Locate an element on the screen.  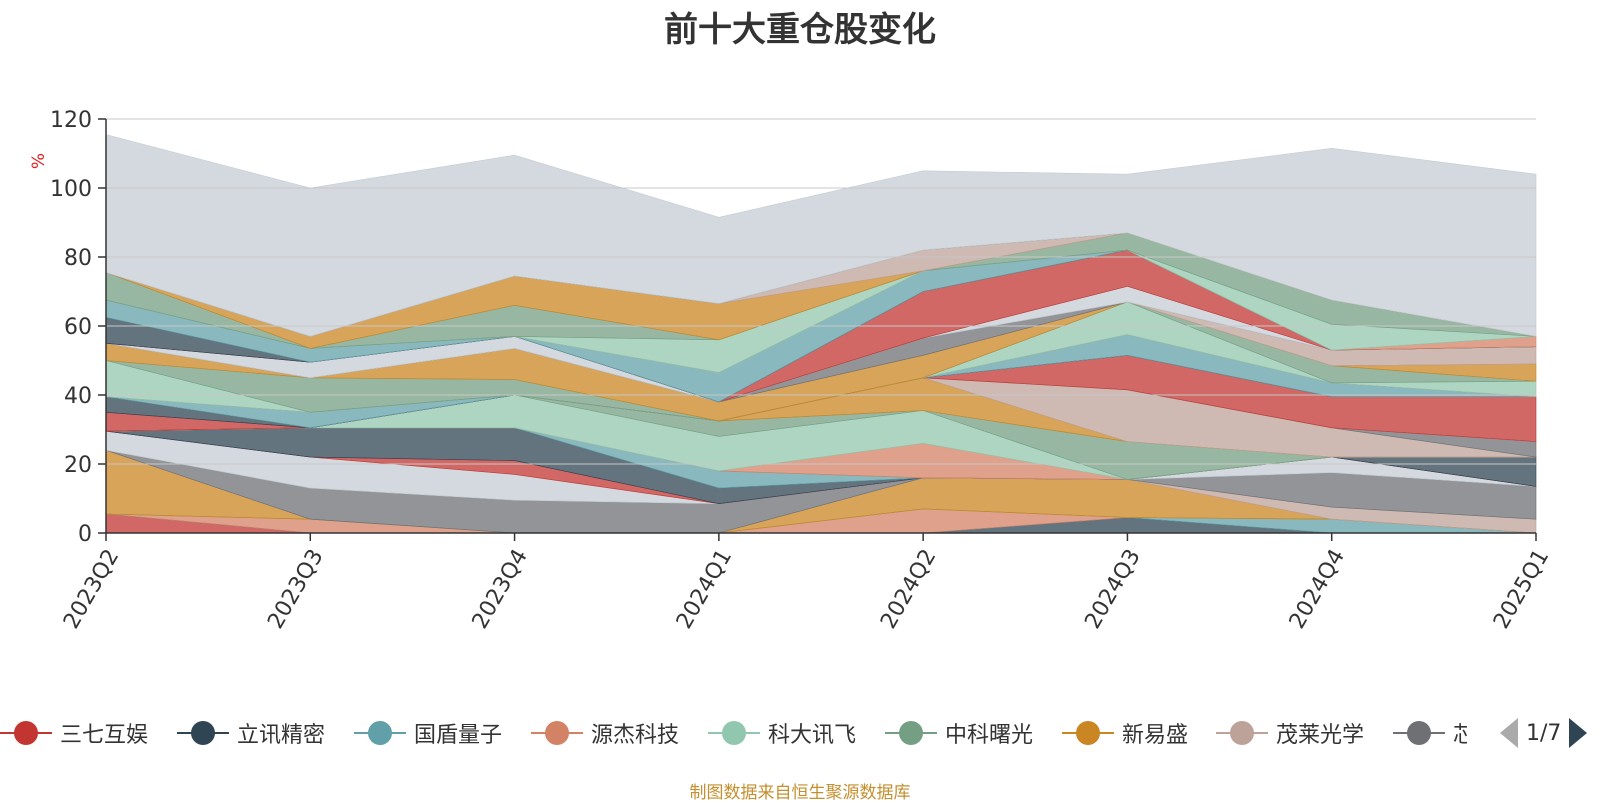
legend-label: 三七互娱 is located at coordinates (104, 735).